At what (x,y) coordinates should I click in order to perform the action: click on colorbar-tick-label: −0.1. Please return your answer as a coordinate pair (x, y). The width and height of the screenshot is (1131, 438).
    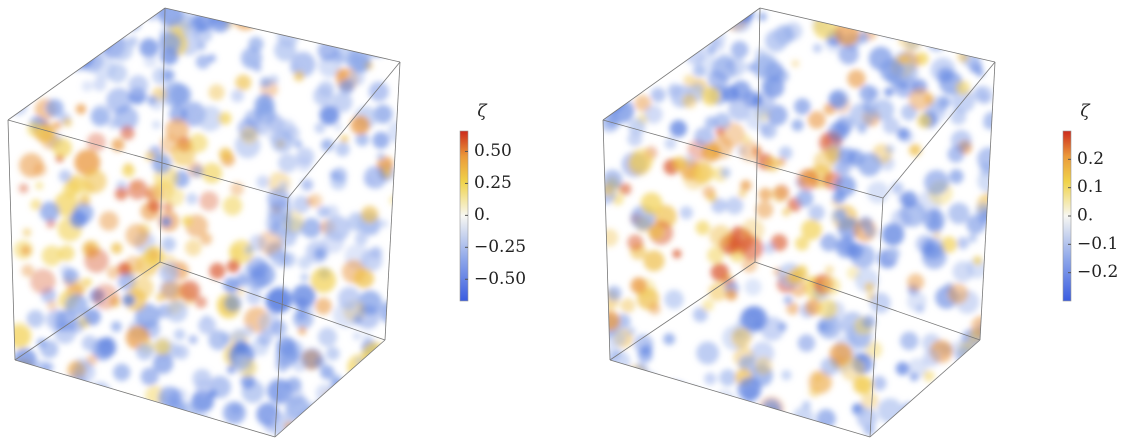
    Looking at the image, I should click on (1097, 244).